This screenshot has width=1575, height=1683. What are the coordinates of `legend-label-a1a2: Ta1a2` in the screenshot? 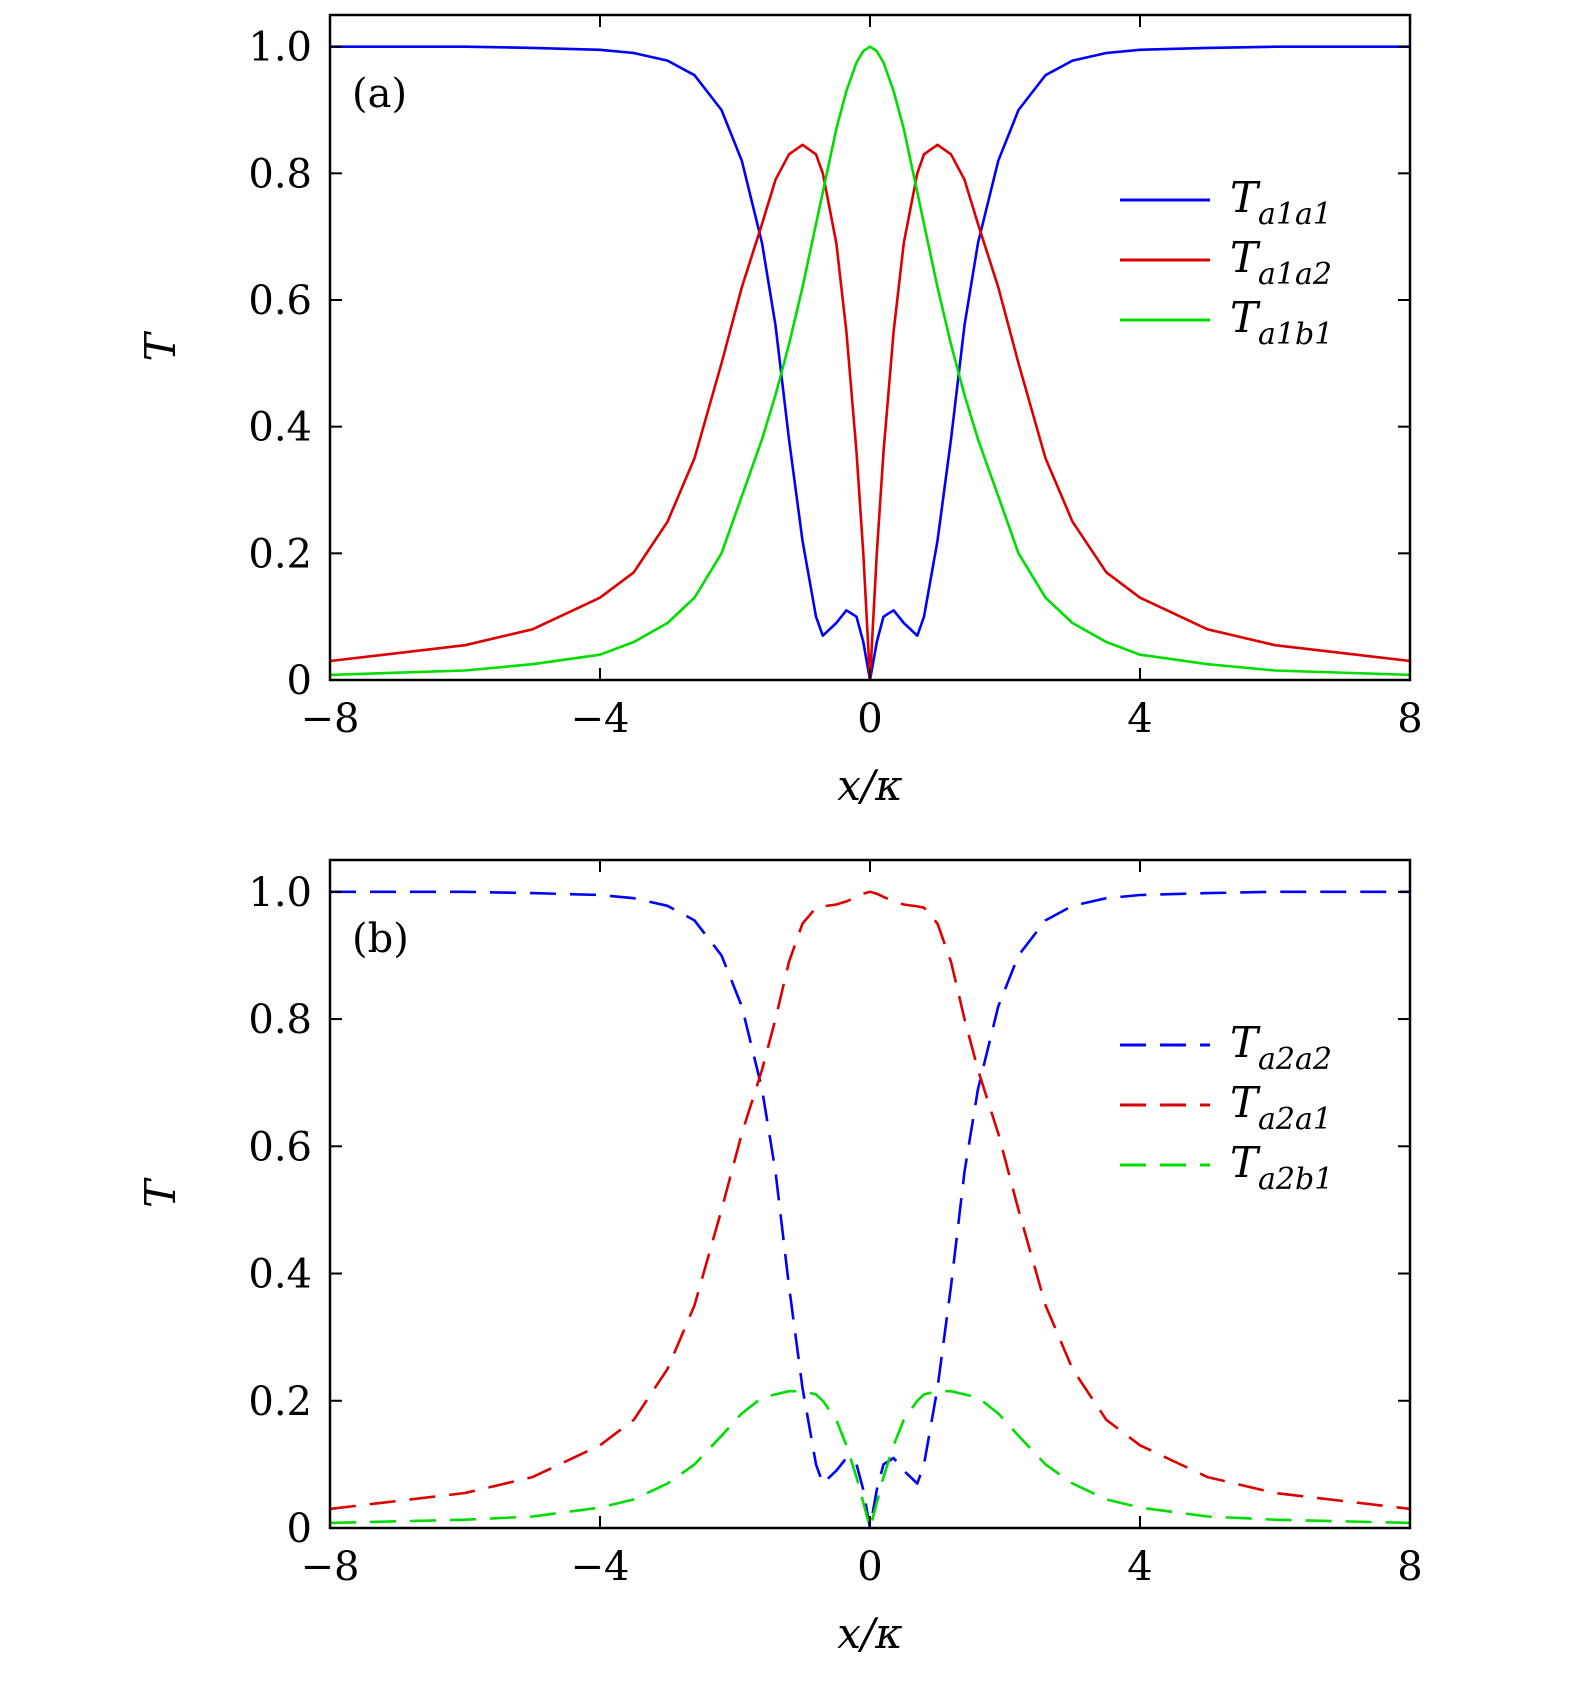 It's located at (1281, 262).